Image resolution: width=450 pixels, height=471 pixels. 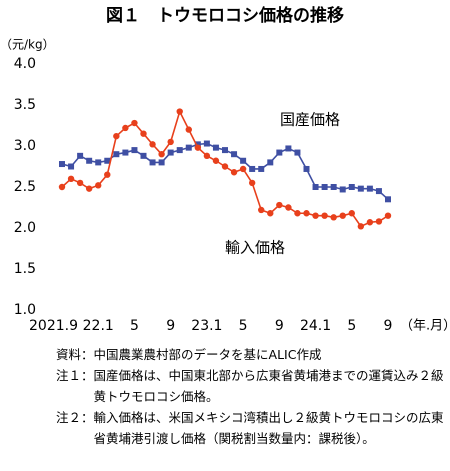 I want to click on x-axis-label: （年.月）, so click(x=425, y=326).